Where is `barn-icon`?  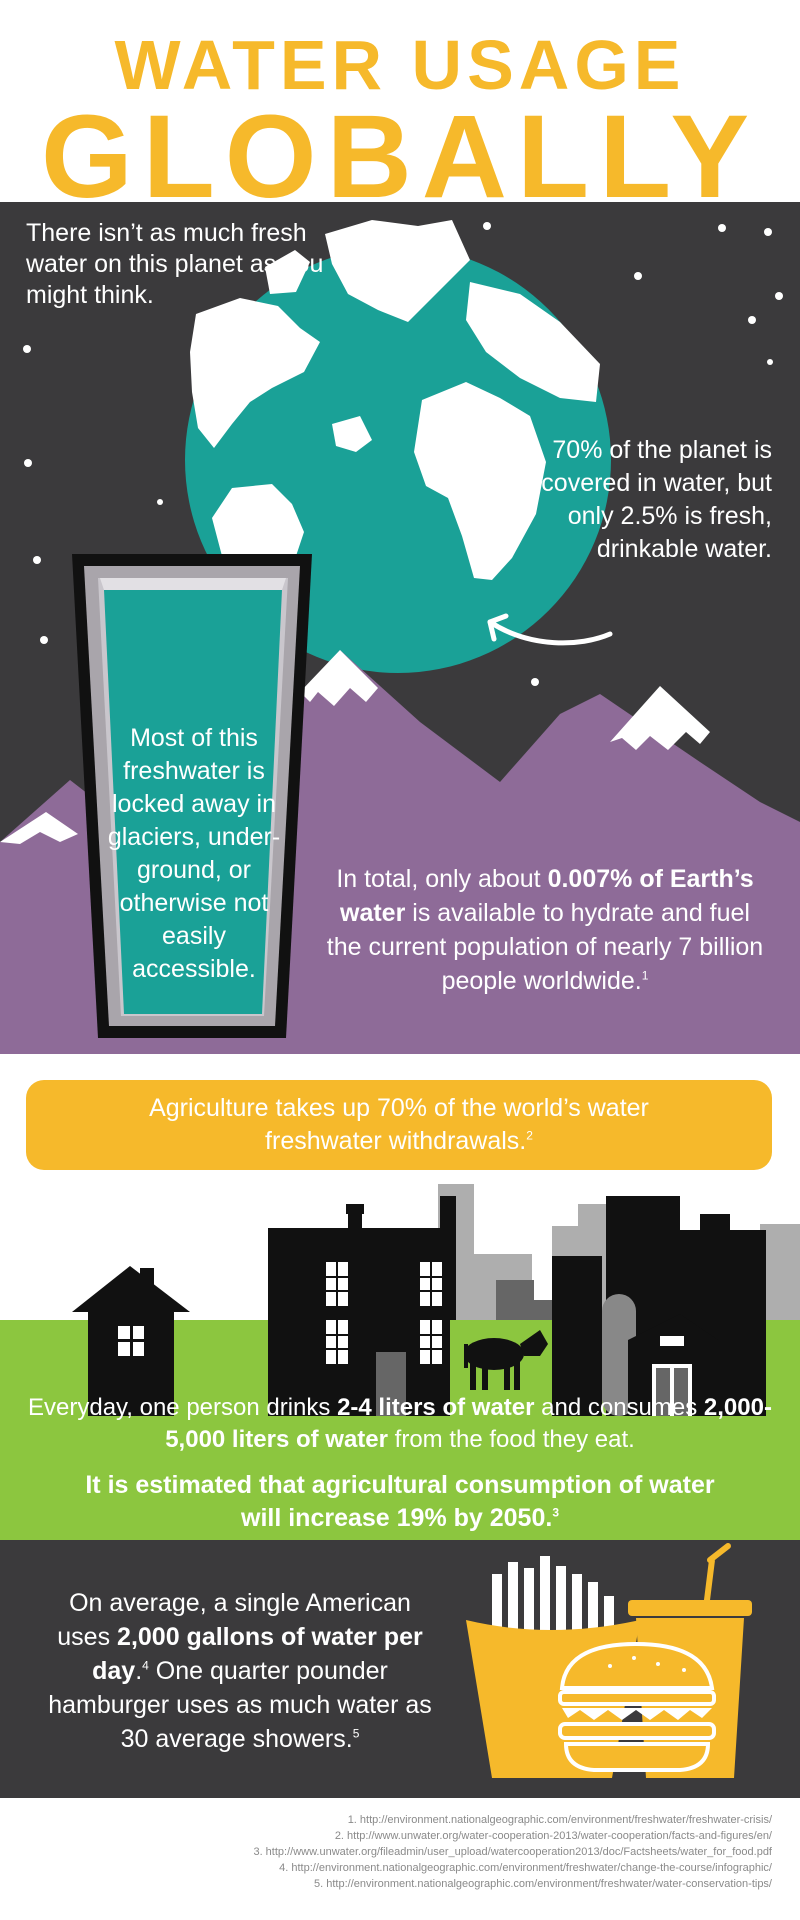
barn-icon is located at coordinates (673, 1365).